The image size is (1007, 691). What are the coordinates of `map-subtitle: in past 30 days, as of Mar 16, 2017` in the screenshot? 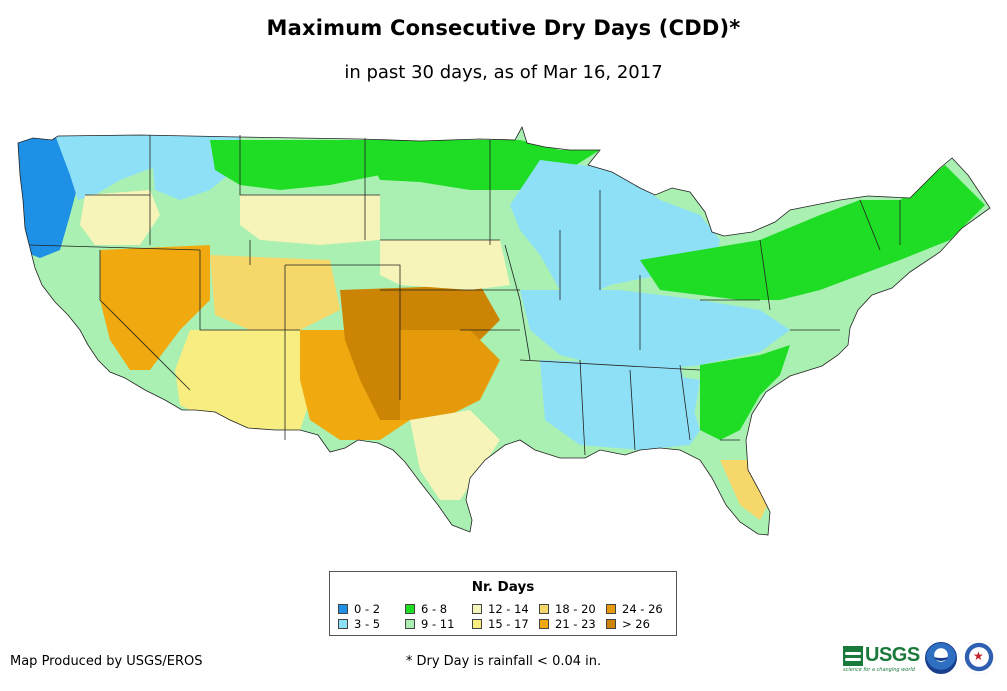 It's located at (503, 72).